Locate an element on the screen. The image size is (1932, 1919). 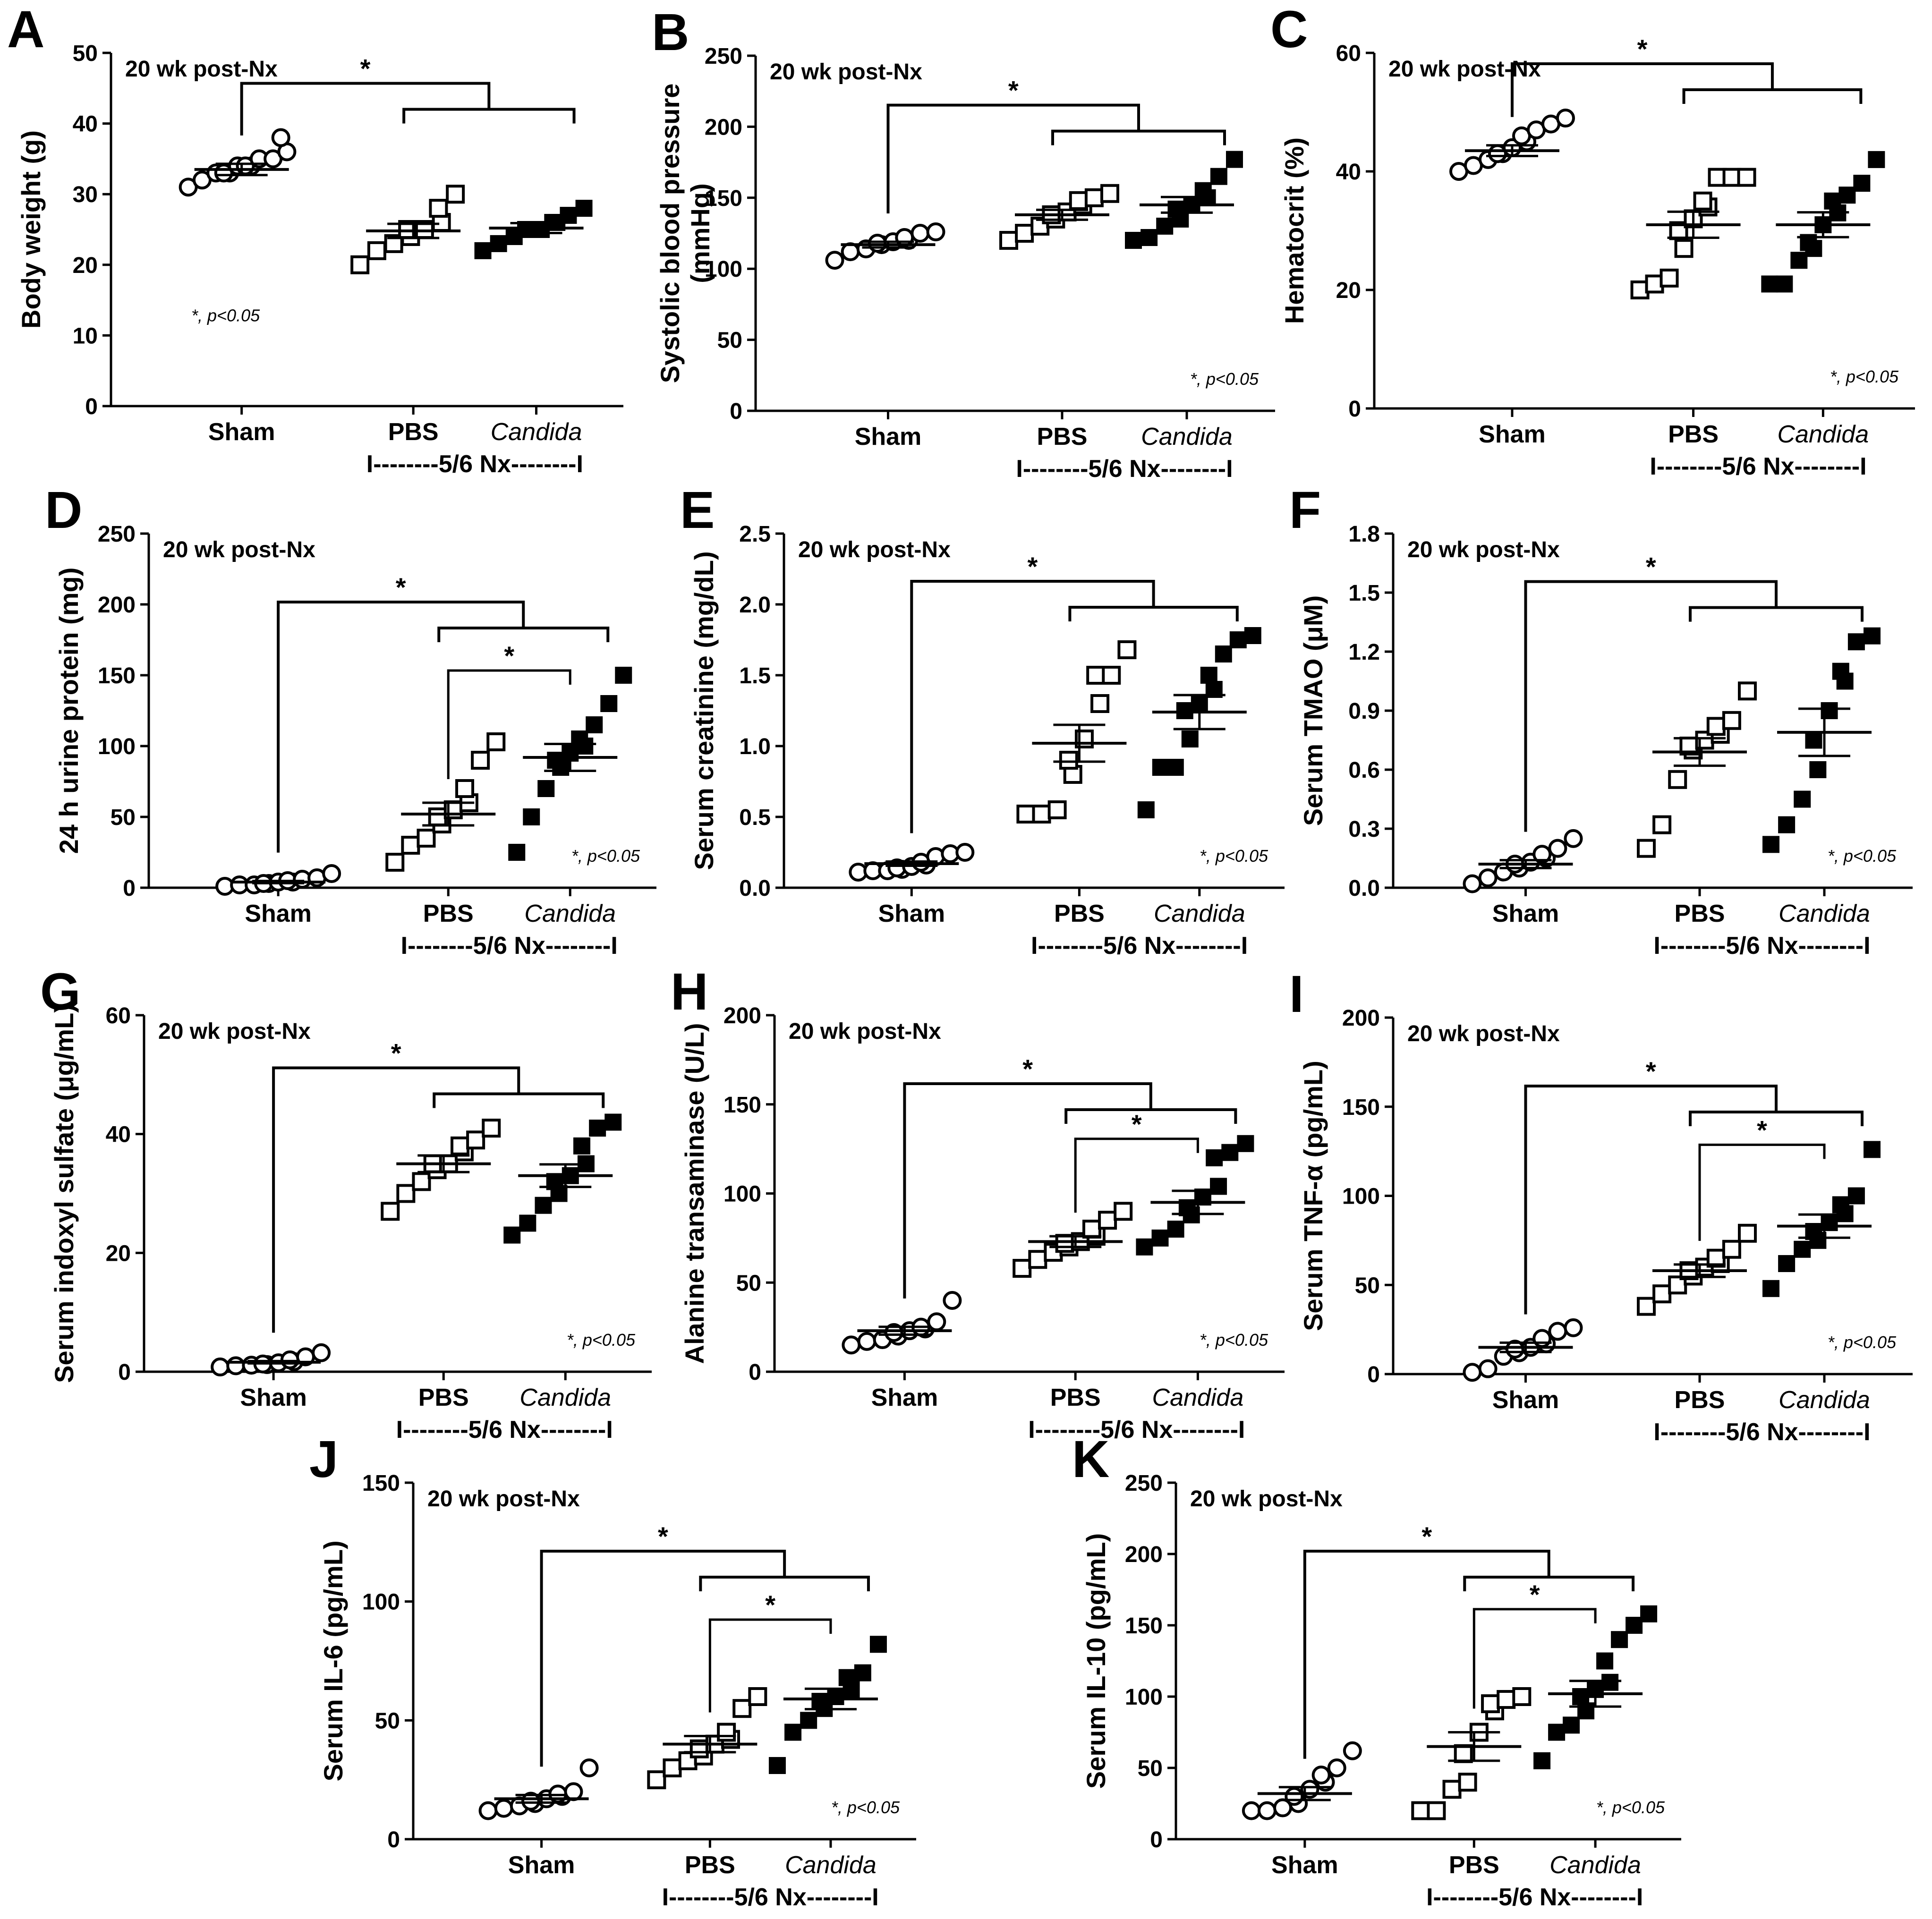
y-tick-label: 20 is located at coordinates (85, 265).